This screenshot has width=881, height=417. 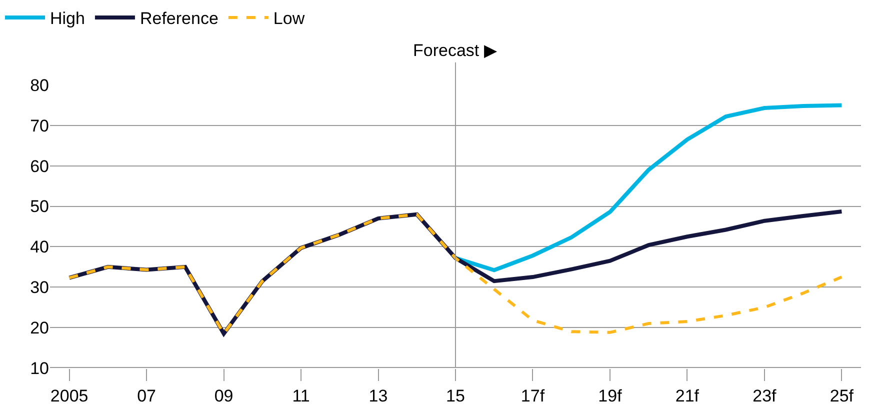 What do you see at coordinates (842, 396) in the screenshot?
I see `x-tick-label: 25f` at bounding box center [842, 396].